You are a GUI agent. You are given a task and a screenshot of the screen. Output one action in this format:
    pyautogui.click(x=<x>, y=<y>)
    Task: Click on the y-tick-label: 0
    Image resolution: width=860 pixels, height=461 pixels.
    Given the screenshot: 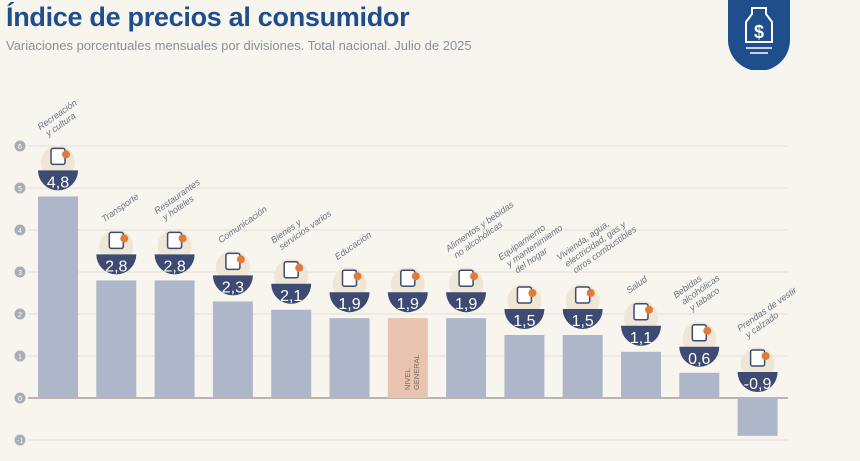 What is the action you would take?
    pyautogui.click(x=20, y=399)
    